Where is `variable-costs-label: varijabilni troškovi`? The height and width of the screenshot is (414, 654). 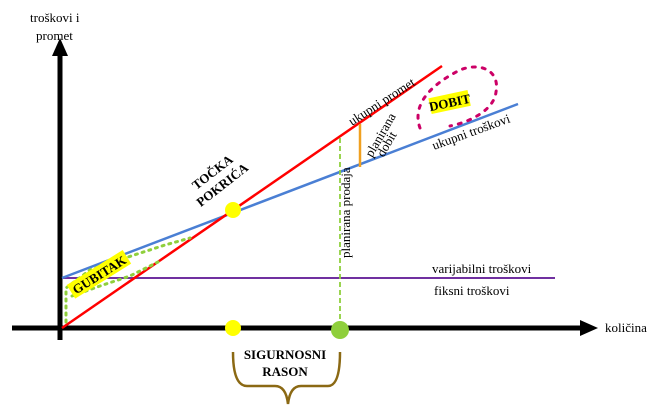 variable-costs-label: varijabilni troškovi is located at coordinates (482, 268).